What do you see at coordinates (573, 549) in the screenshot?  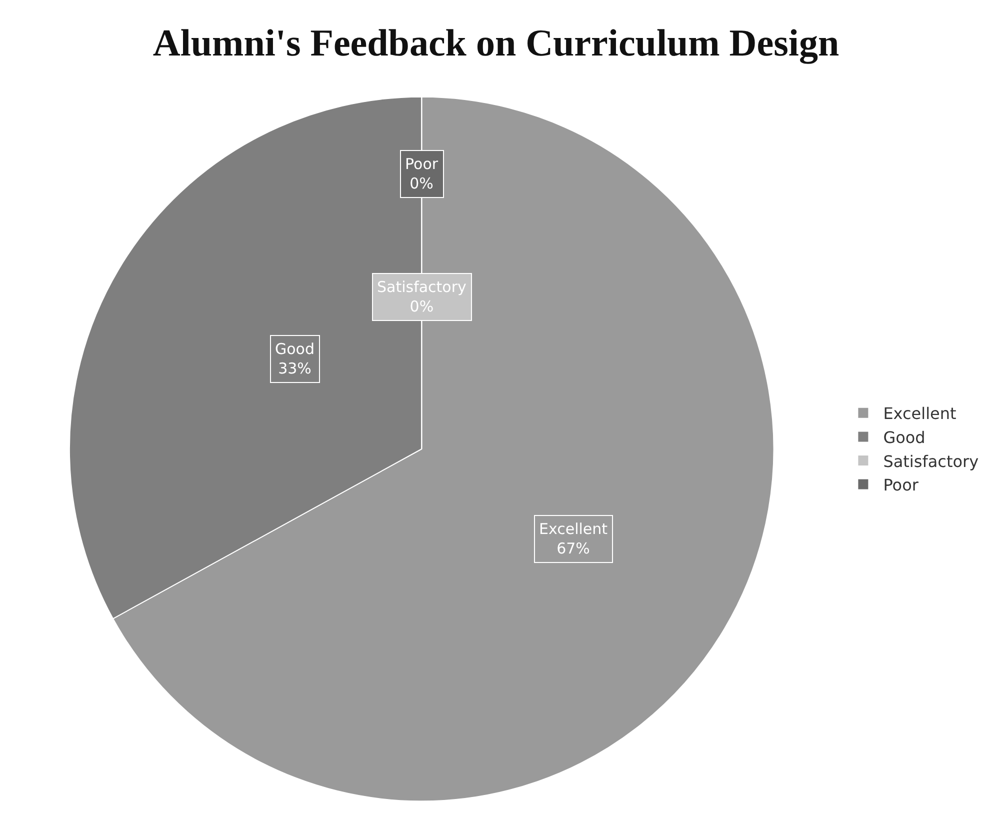 I see `data-label: 67%` at bounding box center [573, 549].